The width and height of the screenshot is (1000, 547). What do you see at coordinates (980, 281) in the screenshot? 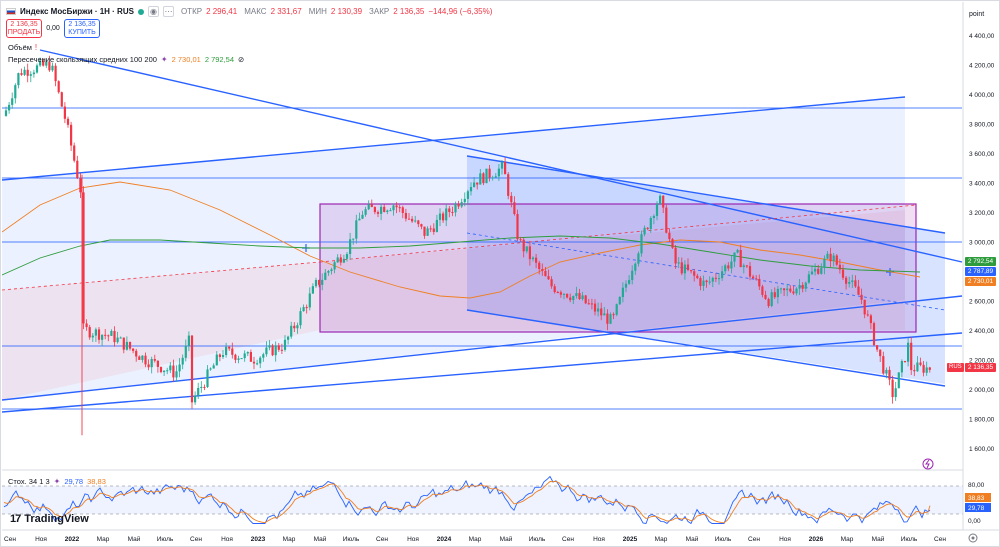
I see `ma-fast-price-tag: 2 730,01` at bounding box center [980, 281].